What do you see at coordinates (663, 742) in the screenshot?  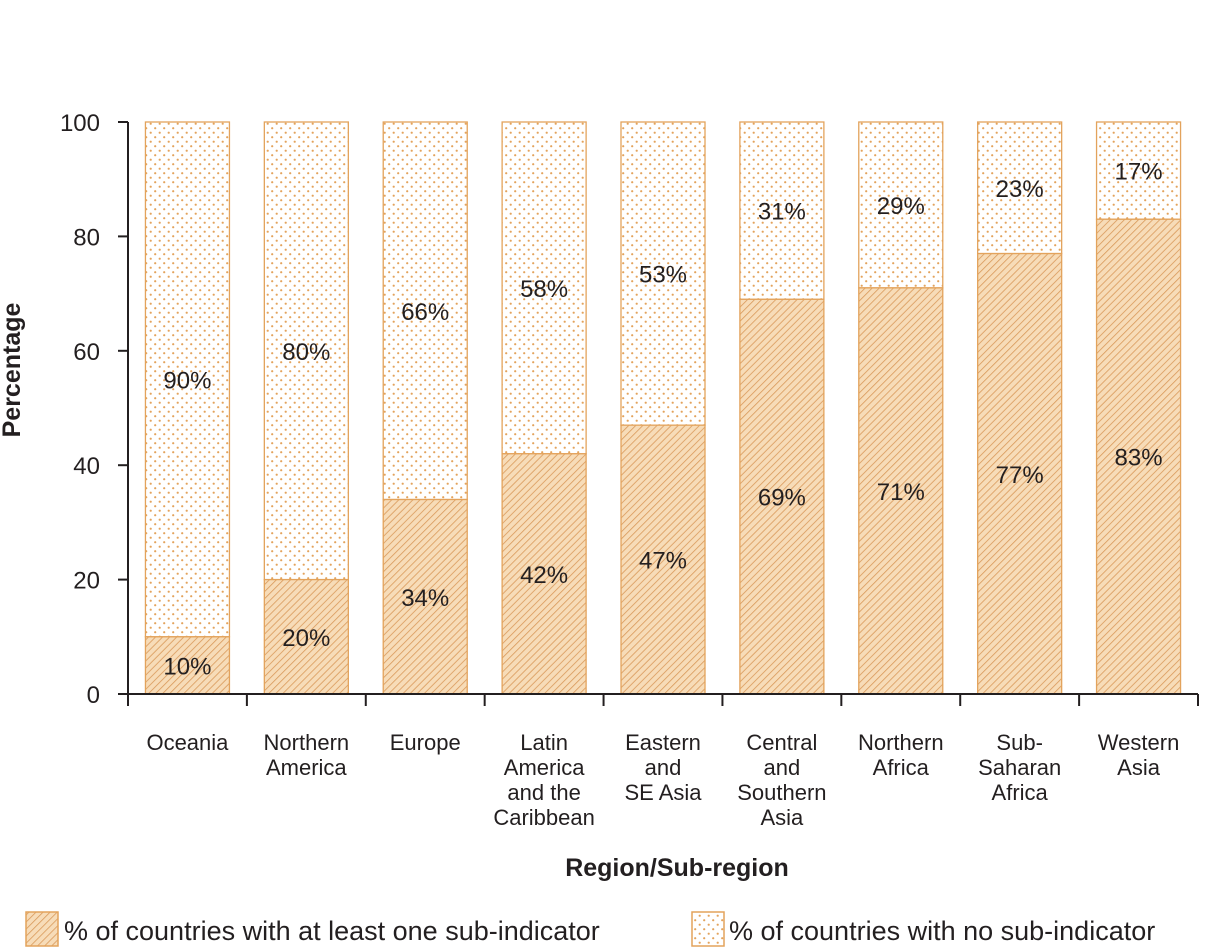 I see `x-category-label-line: Eastern` at bounding box center [663, 742].